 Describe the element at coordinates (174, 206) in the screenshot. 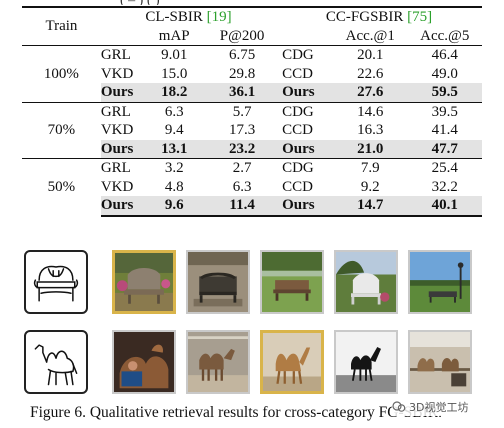

I see `value-cell: 9.6` at that location.